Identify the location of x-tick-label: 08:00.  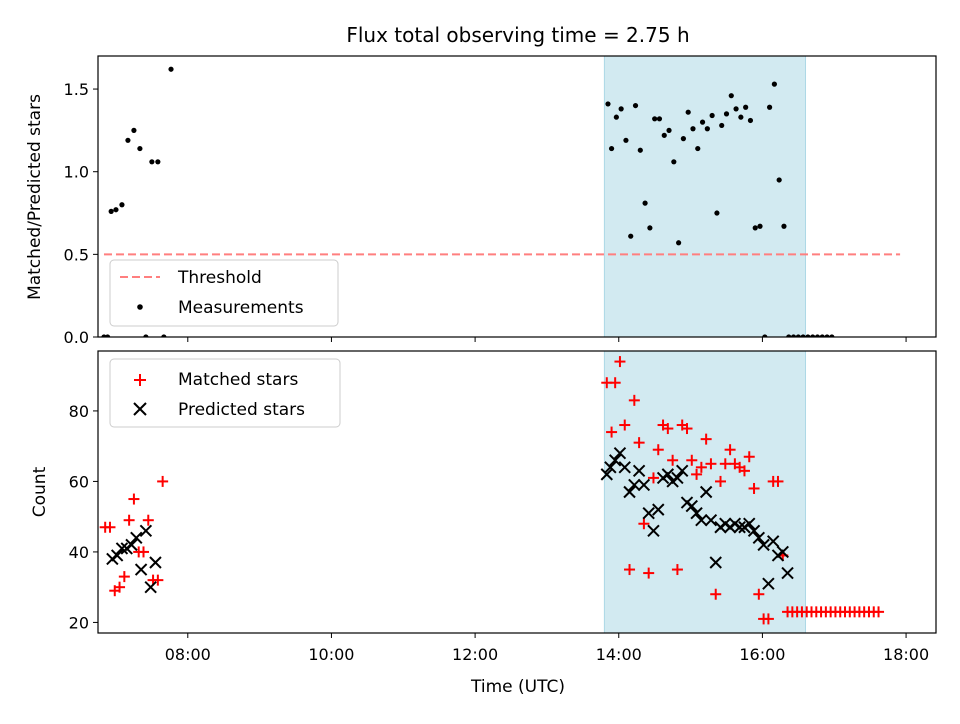
(188, 654).